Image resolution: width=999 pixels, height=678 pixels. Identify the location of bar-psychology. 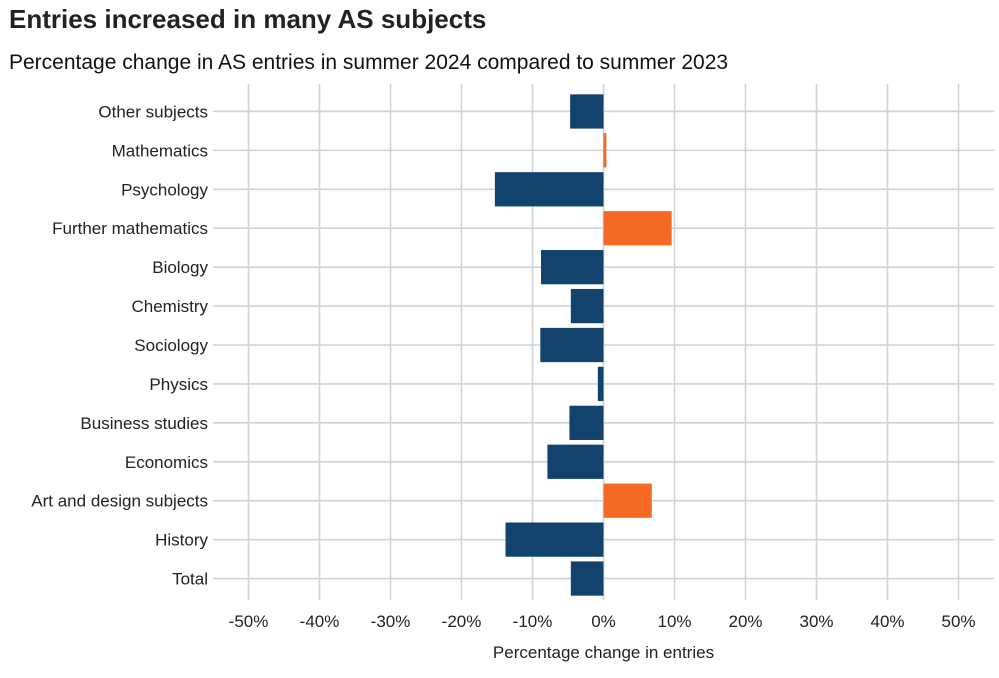
(549, 189).